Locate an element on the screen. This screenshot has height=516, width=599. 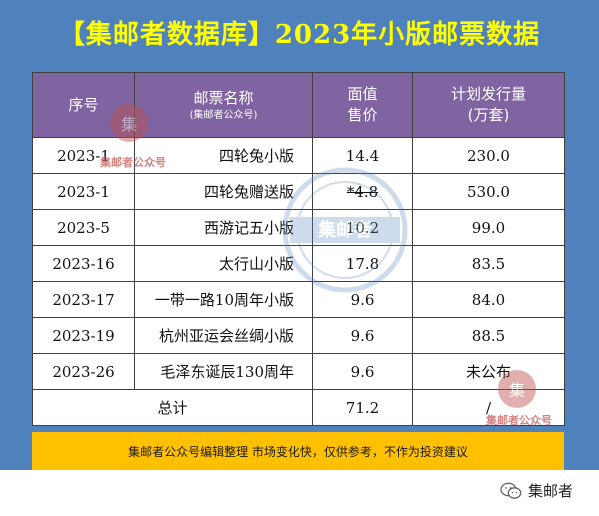
table-row: 2023-26 毛泽东诞辰130周年 9.6 未公布 is located at coordinates (298, 371).